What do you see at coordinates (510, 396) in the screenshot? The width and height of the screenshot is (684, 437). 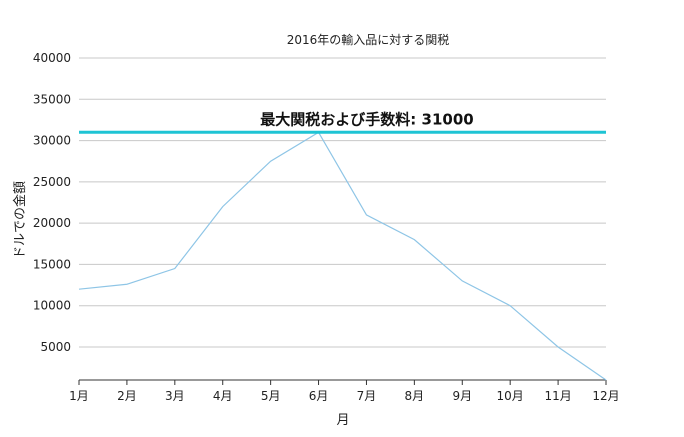 I see `x-tick-label: 10月` at bounding box center [510, 396].